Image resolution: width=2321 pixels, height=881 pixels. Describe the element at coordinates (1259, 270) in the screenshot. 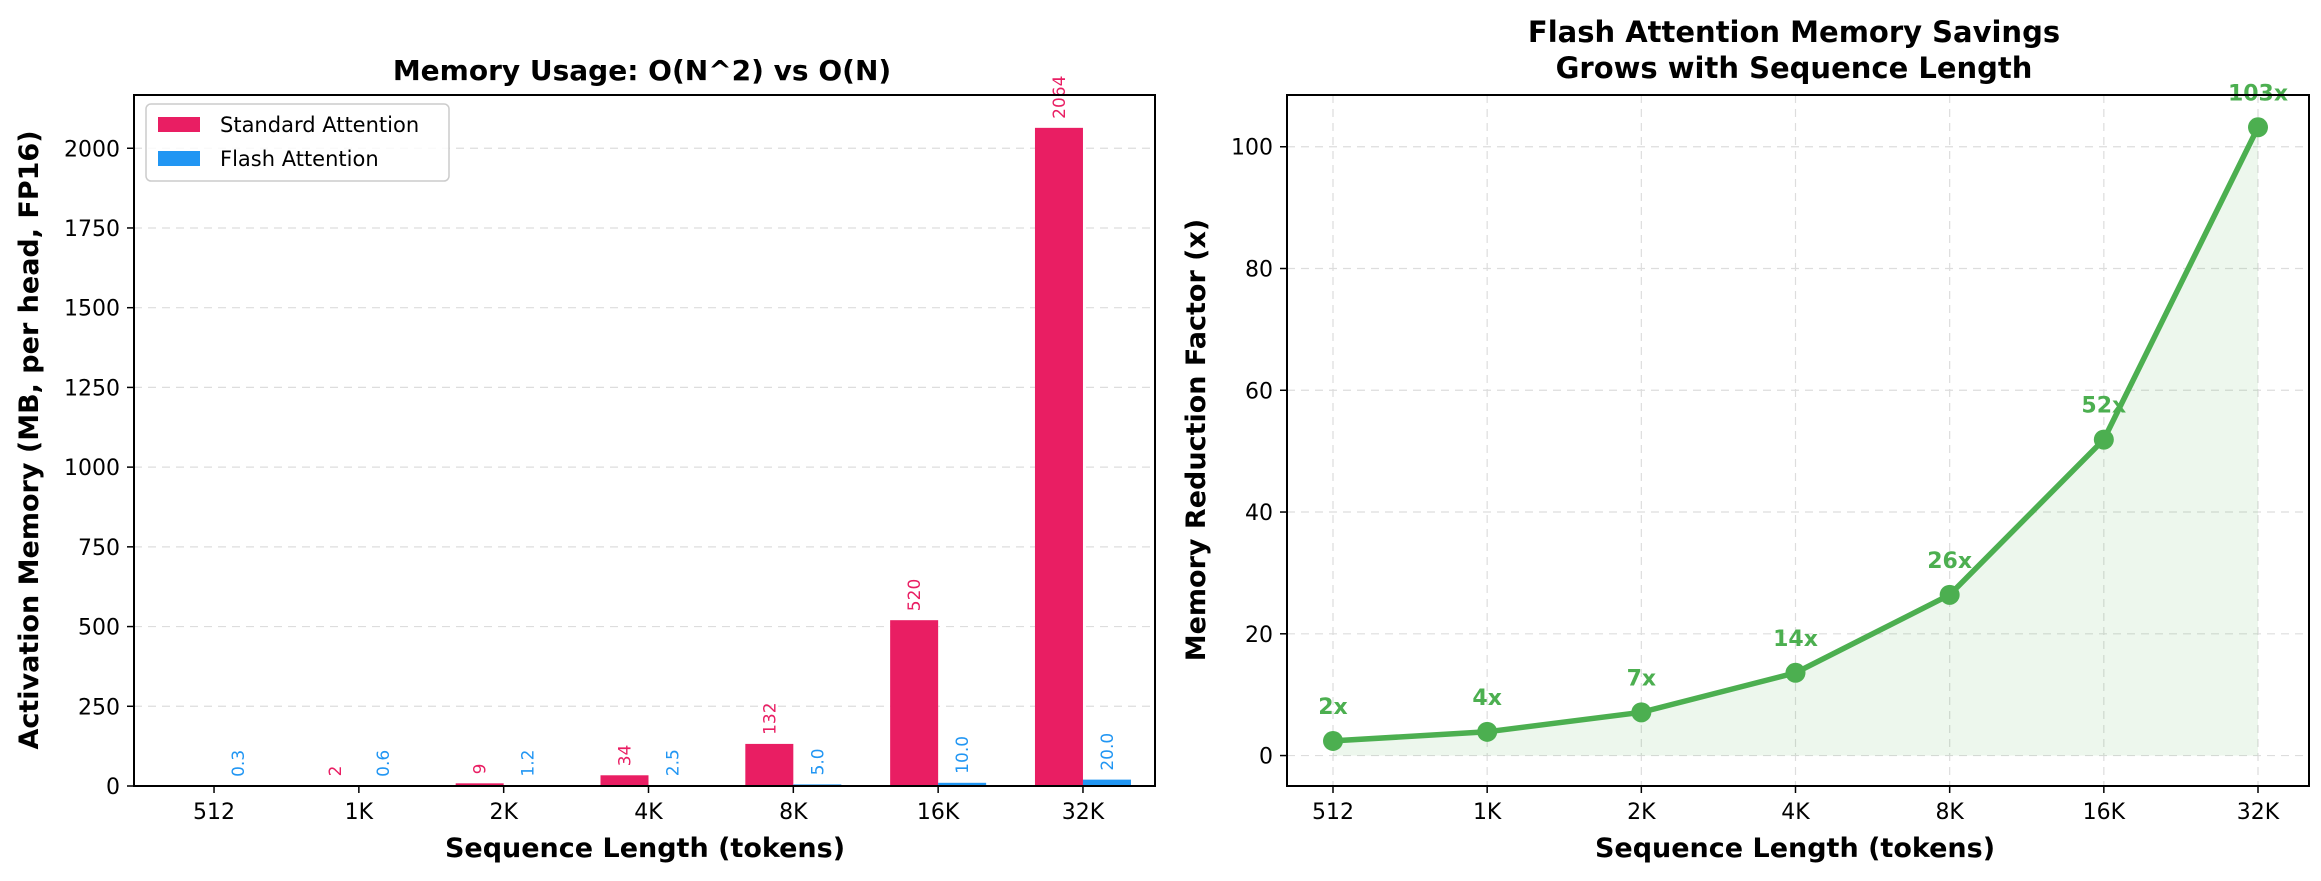

I see `y-tick-label: 80` at that location.